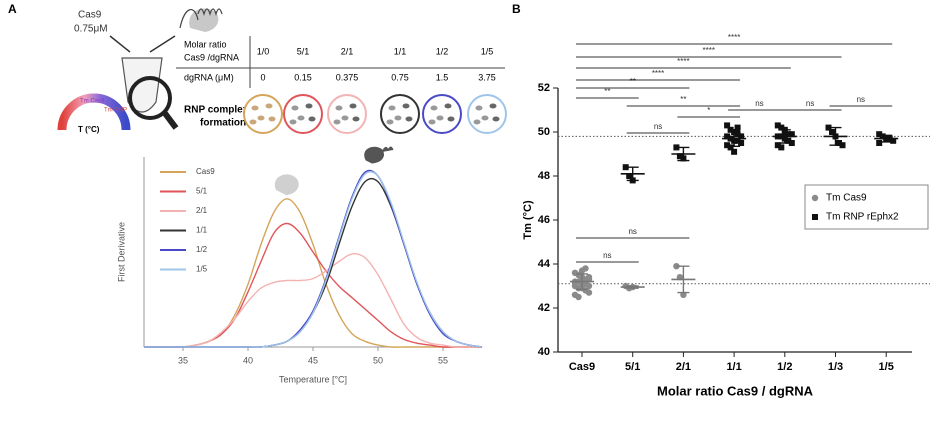 The image size is (937, 424). Describe the element at coordinates (733, 367) in the screenshot. I see `x-tick-label: 1/1` at that location.